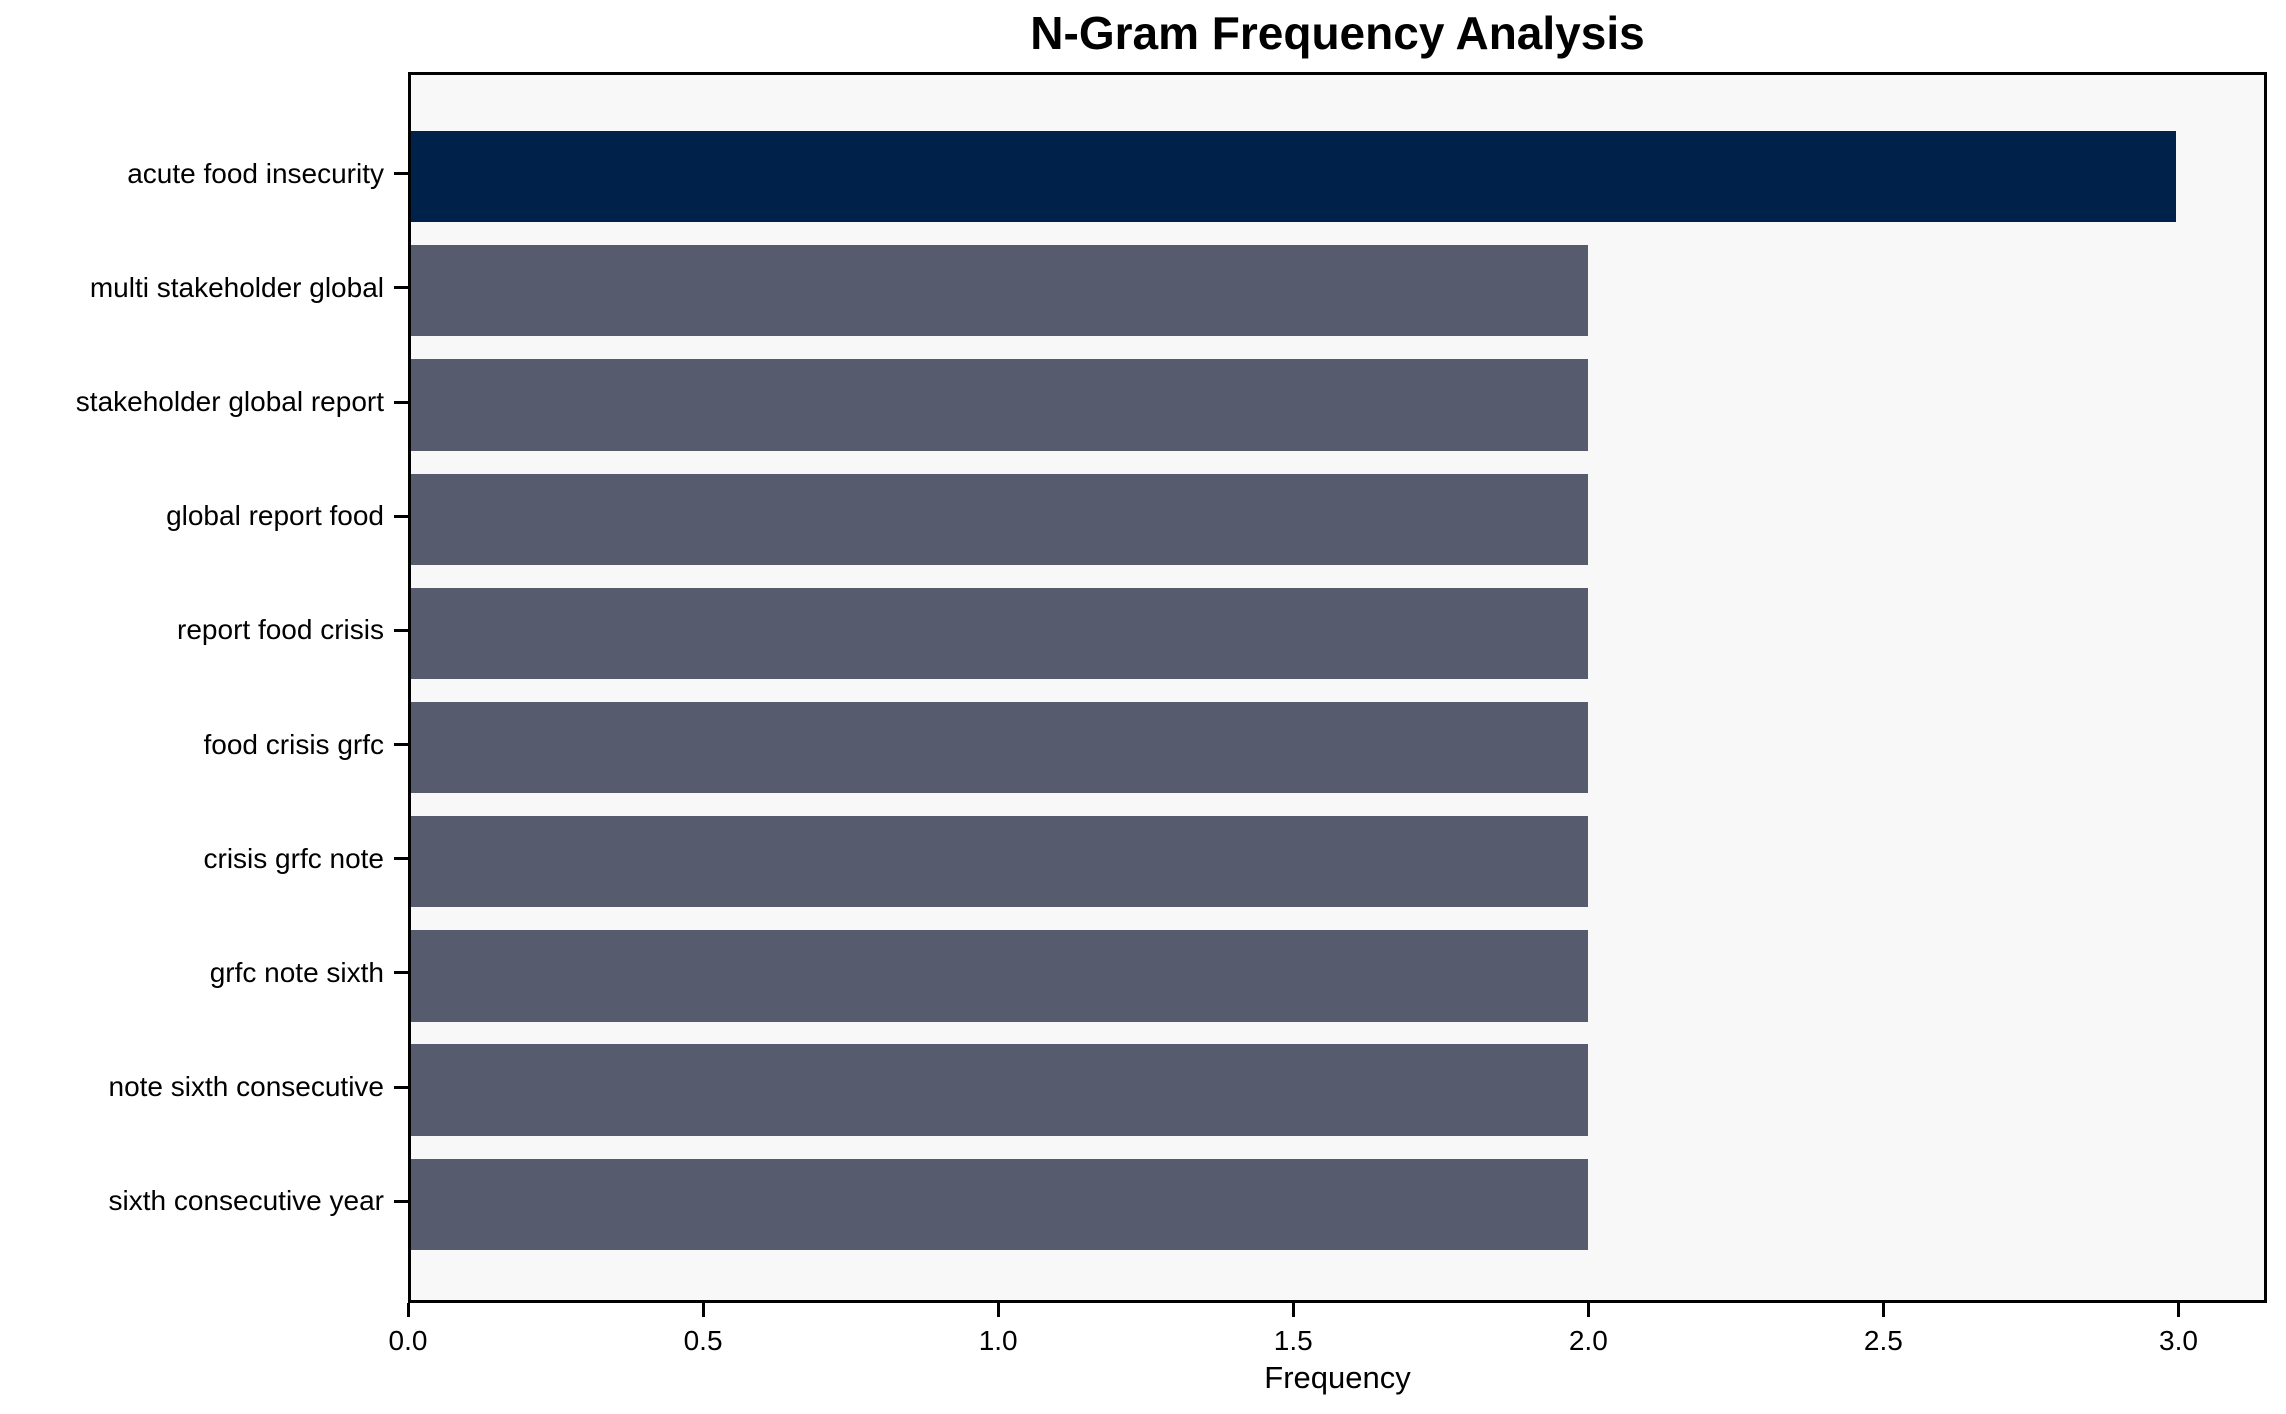 The height and width of the screenshot is (1414, 2286). I want to click on y-tick-label: food crisis grfc, so click(294, 744).